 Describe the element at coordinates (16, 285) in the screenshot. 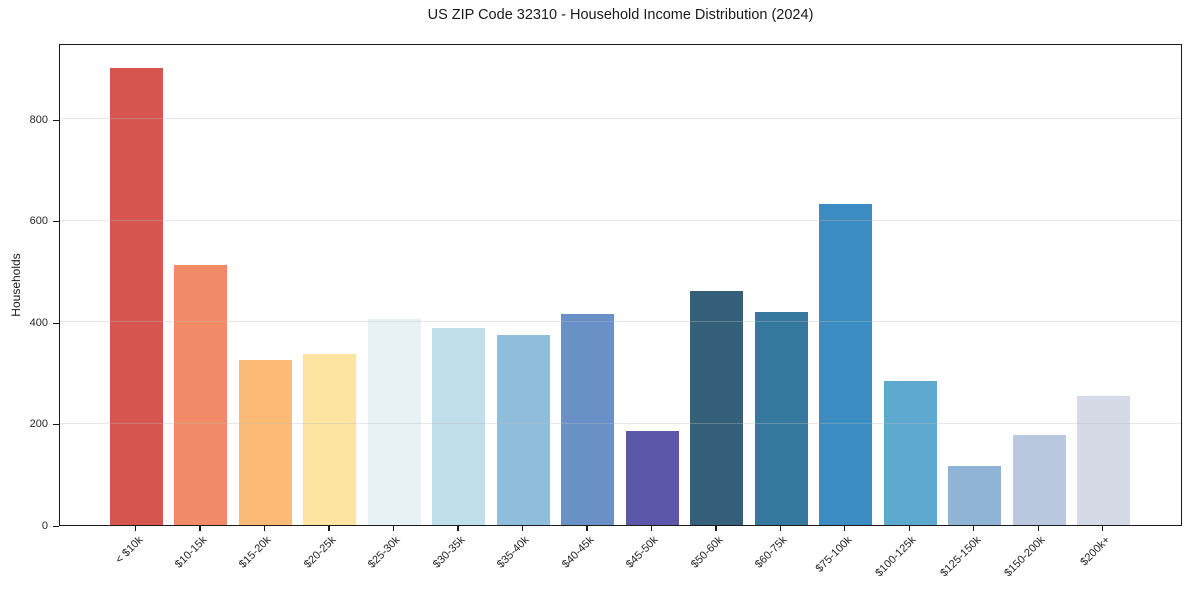

I see `y-axis-label: Households` at that location.